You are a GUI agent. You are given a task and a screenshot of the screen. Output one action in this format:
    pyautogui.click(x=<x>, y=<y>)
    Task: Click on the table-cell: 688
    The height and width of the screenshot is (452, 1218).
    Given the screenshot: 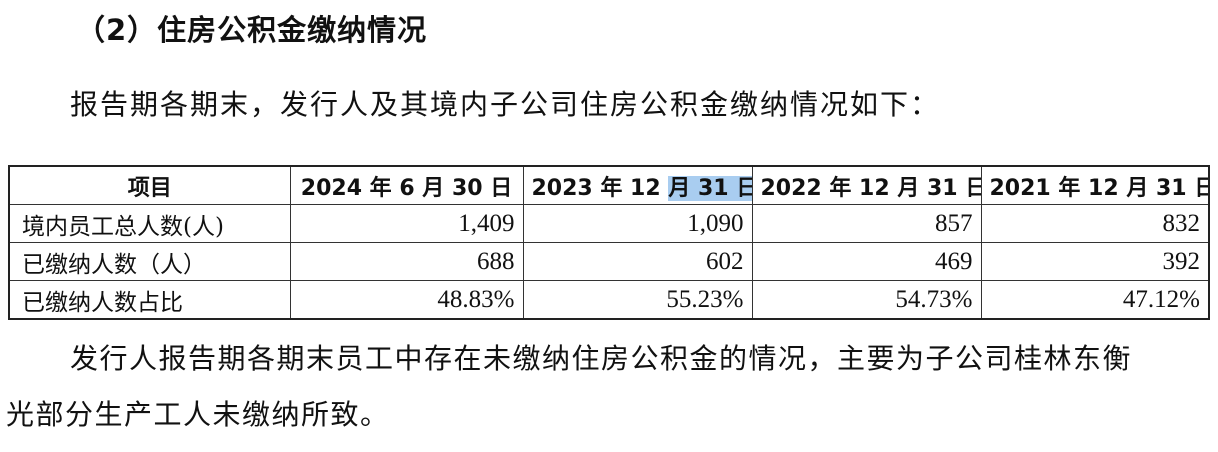 What is the action you would take?
    pyautogui.click(x=406, y=261)
    